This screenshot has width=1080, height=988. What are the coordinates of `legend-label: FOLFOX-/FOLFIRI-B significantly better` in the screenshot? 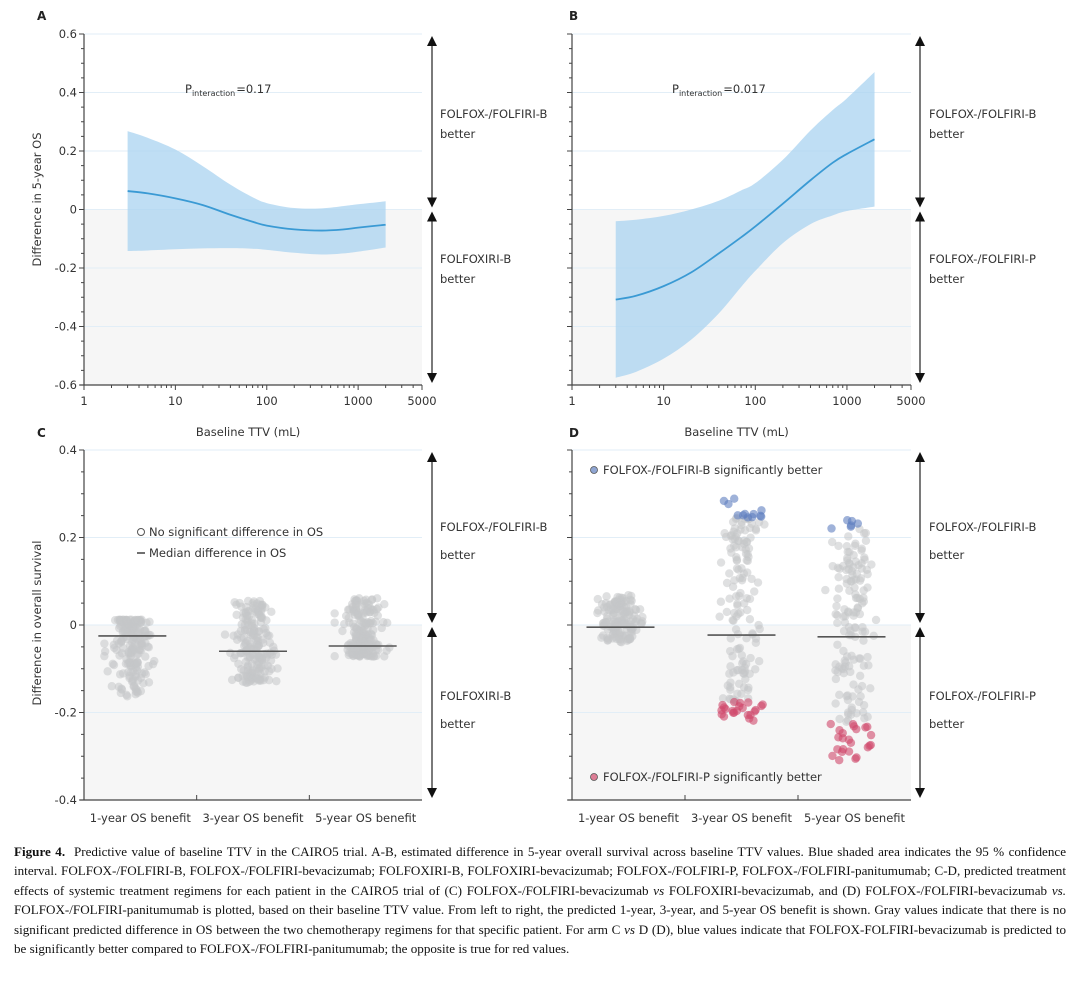 It's located at (713, 470).